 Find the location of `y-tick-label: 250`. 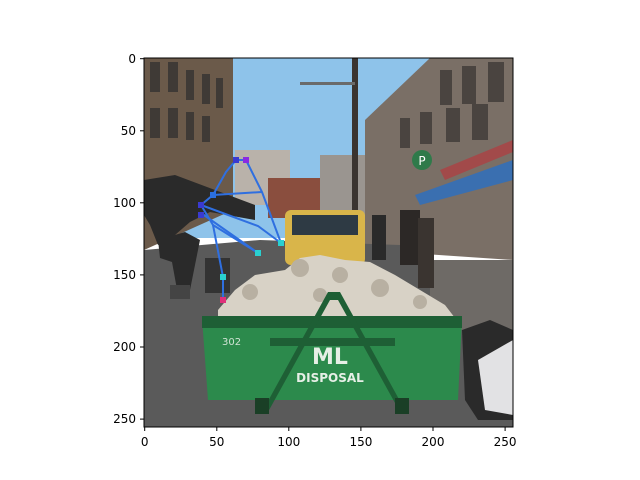

y-tick-label: 250 is located at coordinates (124, 419).